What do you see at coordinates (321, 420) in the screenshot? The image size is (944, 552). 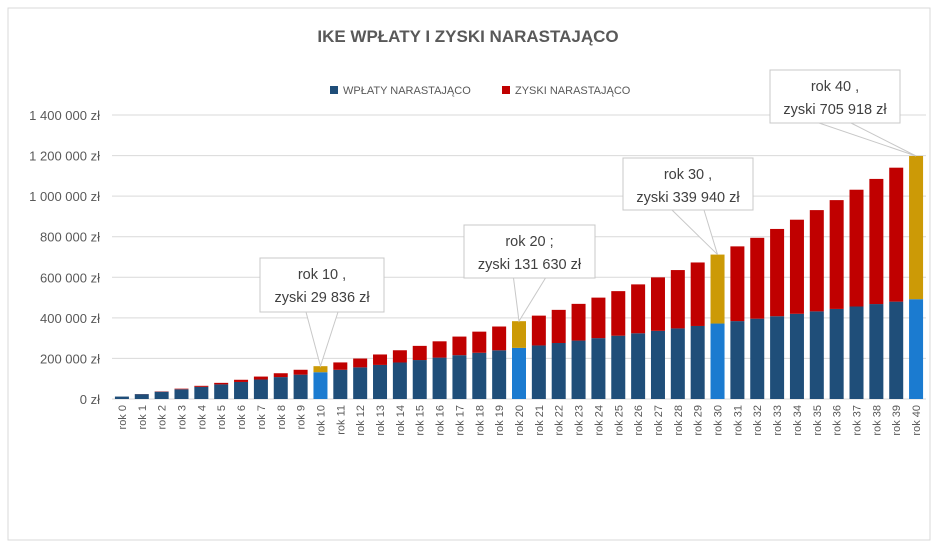 I see `x-tick-label: rok 10` at bounding box center [321, 420].